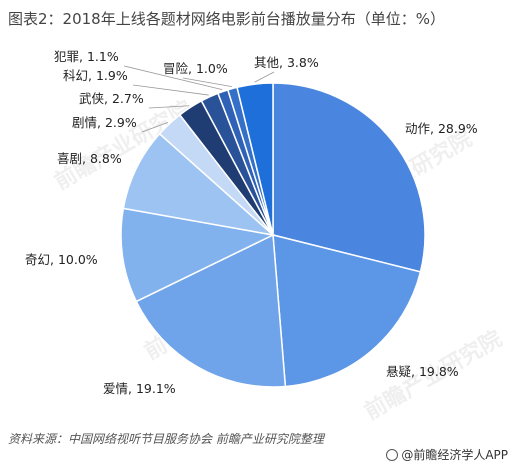 The image size is (516, 468). What do you see at coordinates (441, 128) in the screenshot?
I see `slice-label-1: 动作, 28.9%` at bounding box center [441, 128].